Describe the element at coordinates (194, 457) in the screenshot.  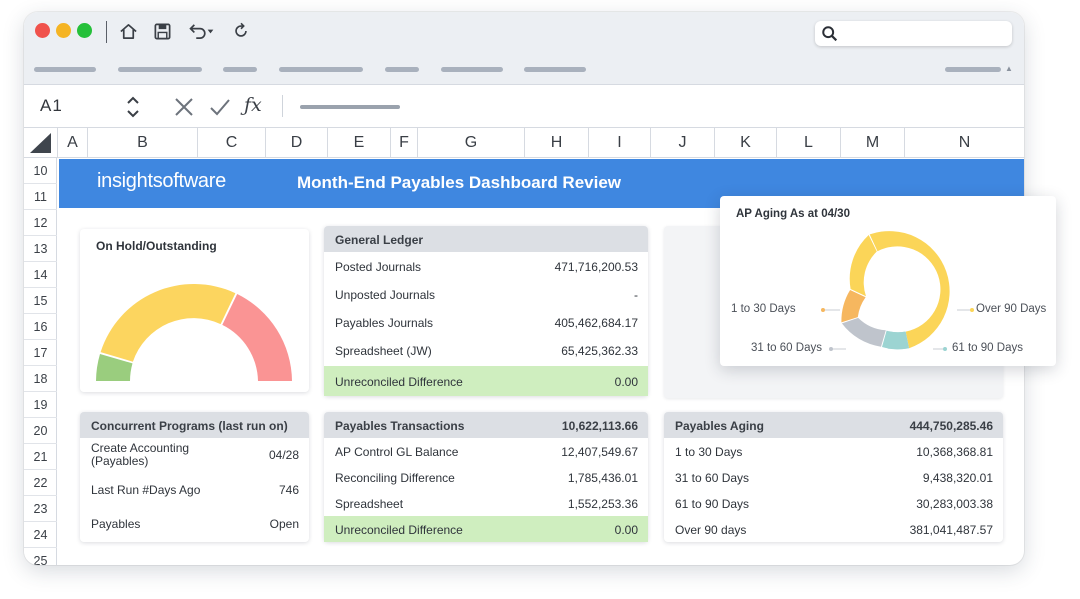
I see `table-row: Create Accounting (Payables) 04/28` at that location.